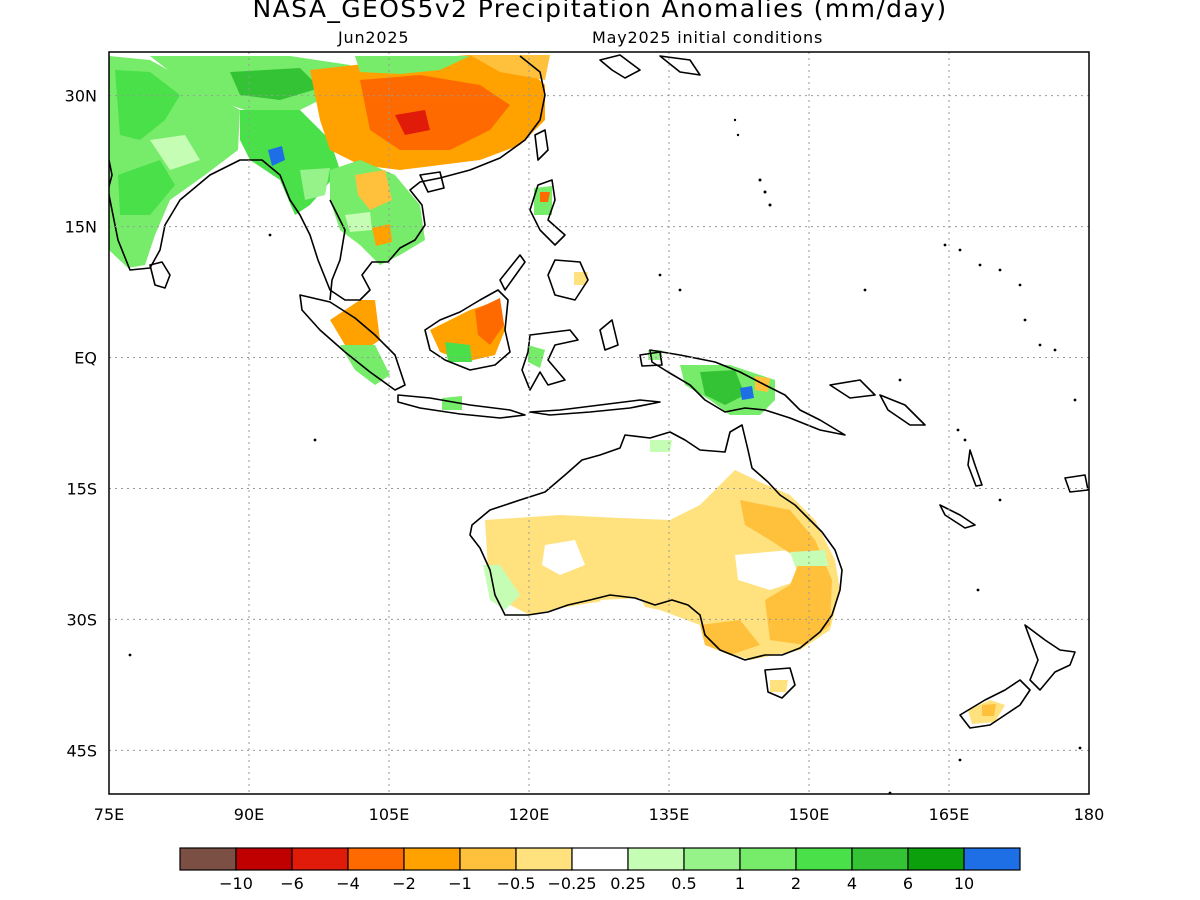  What do you see at coordinates (81, 488) in the screenshot?
I see `latitude-tick-label: 15S` at bounding box center [81, 488].